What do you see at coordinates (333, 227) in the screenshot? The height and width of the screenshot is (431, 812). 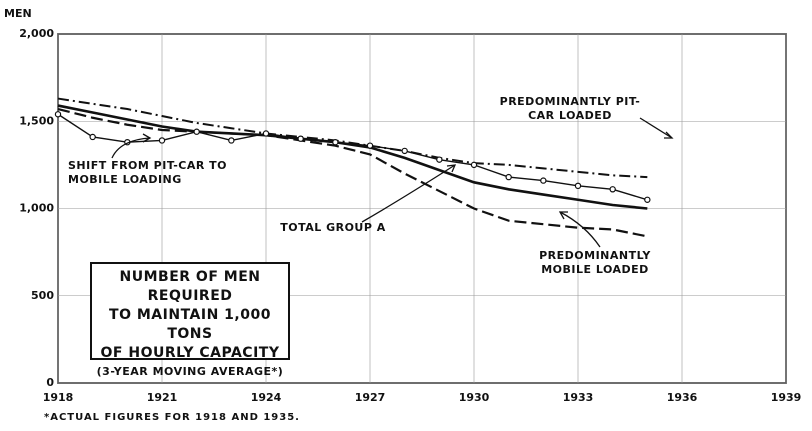 I see `series-label: TOTAL GROUP A` at bounding box center [333, 227].